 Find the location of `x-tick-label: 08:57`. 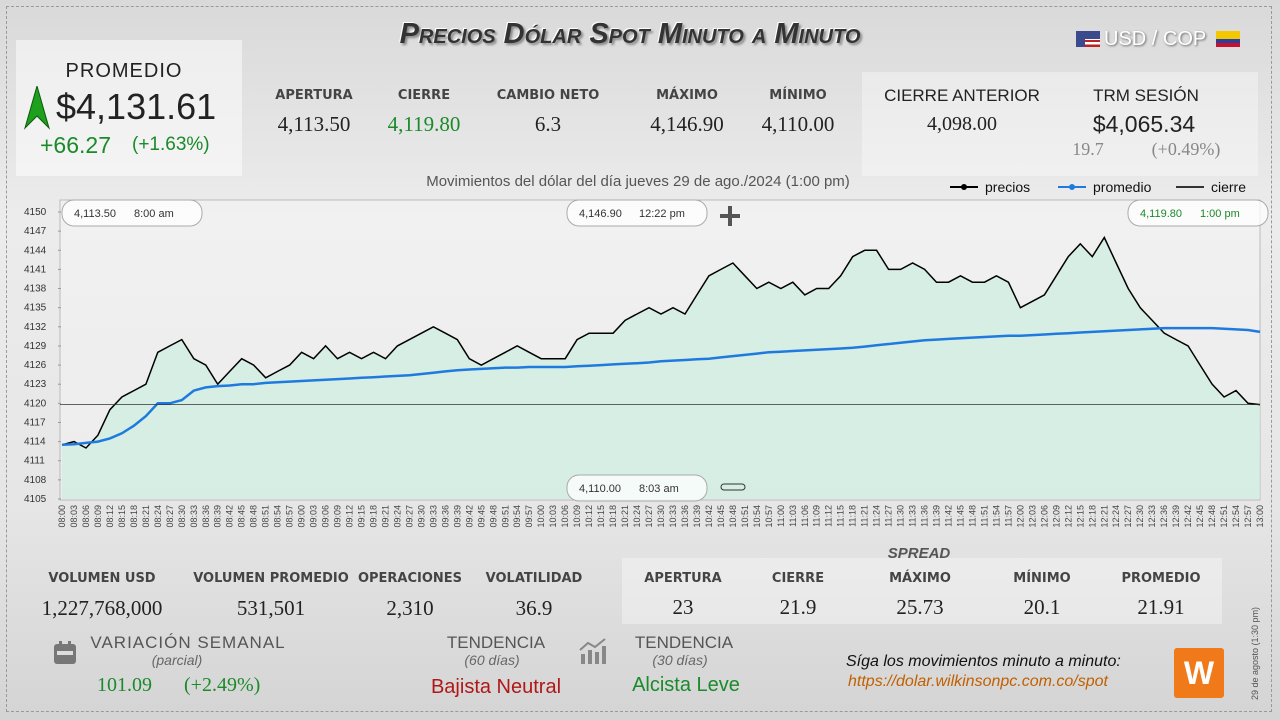

x-tick-label: 08:57 is located at coordinates (290, 516).